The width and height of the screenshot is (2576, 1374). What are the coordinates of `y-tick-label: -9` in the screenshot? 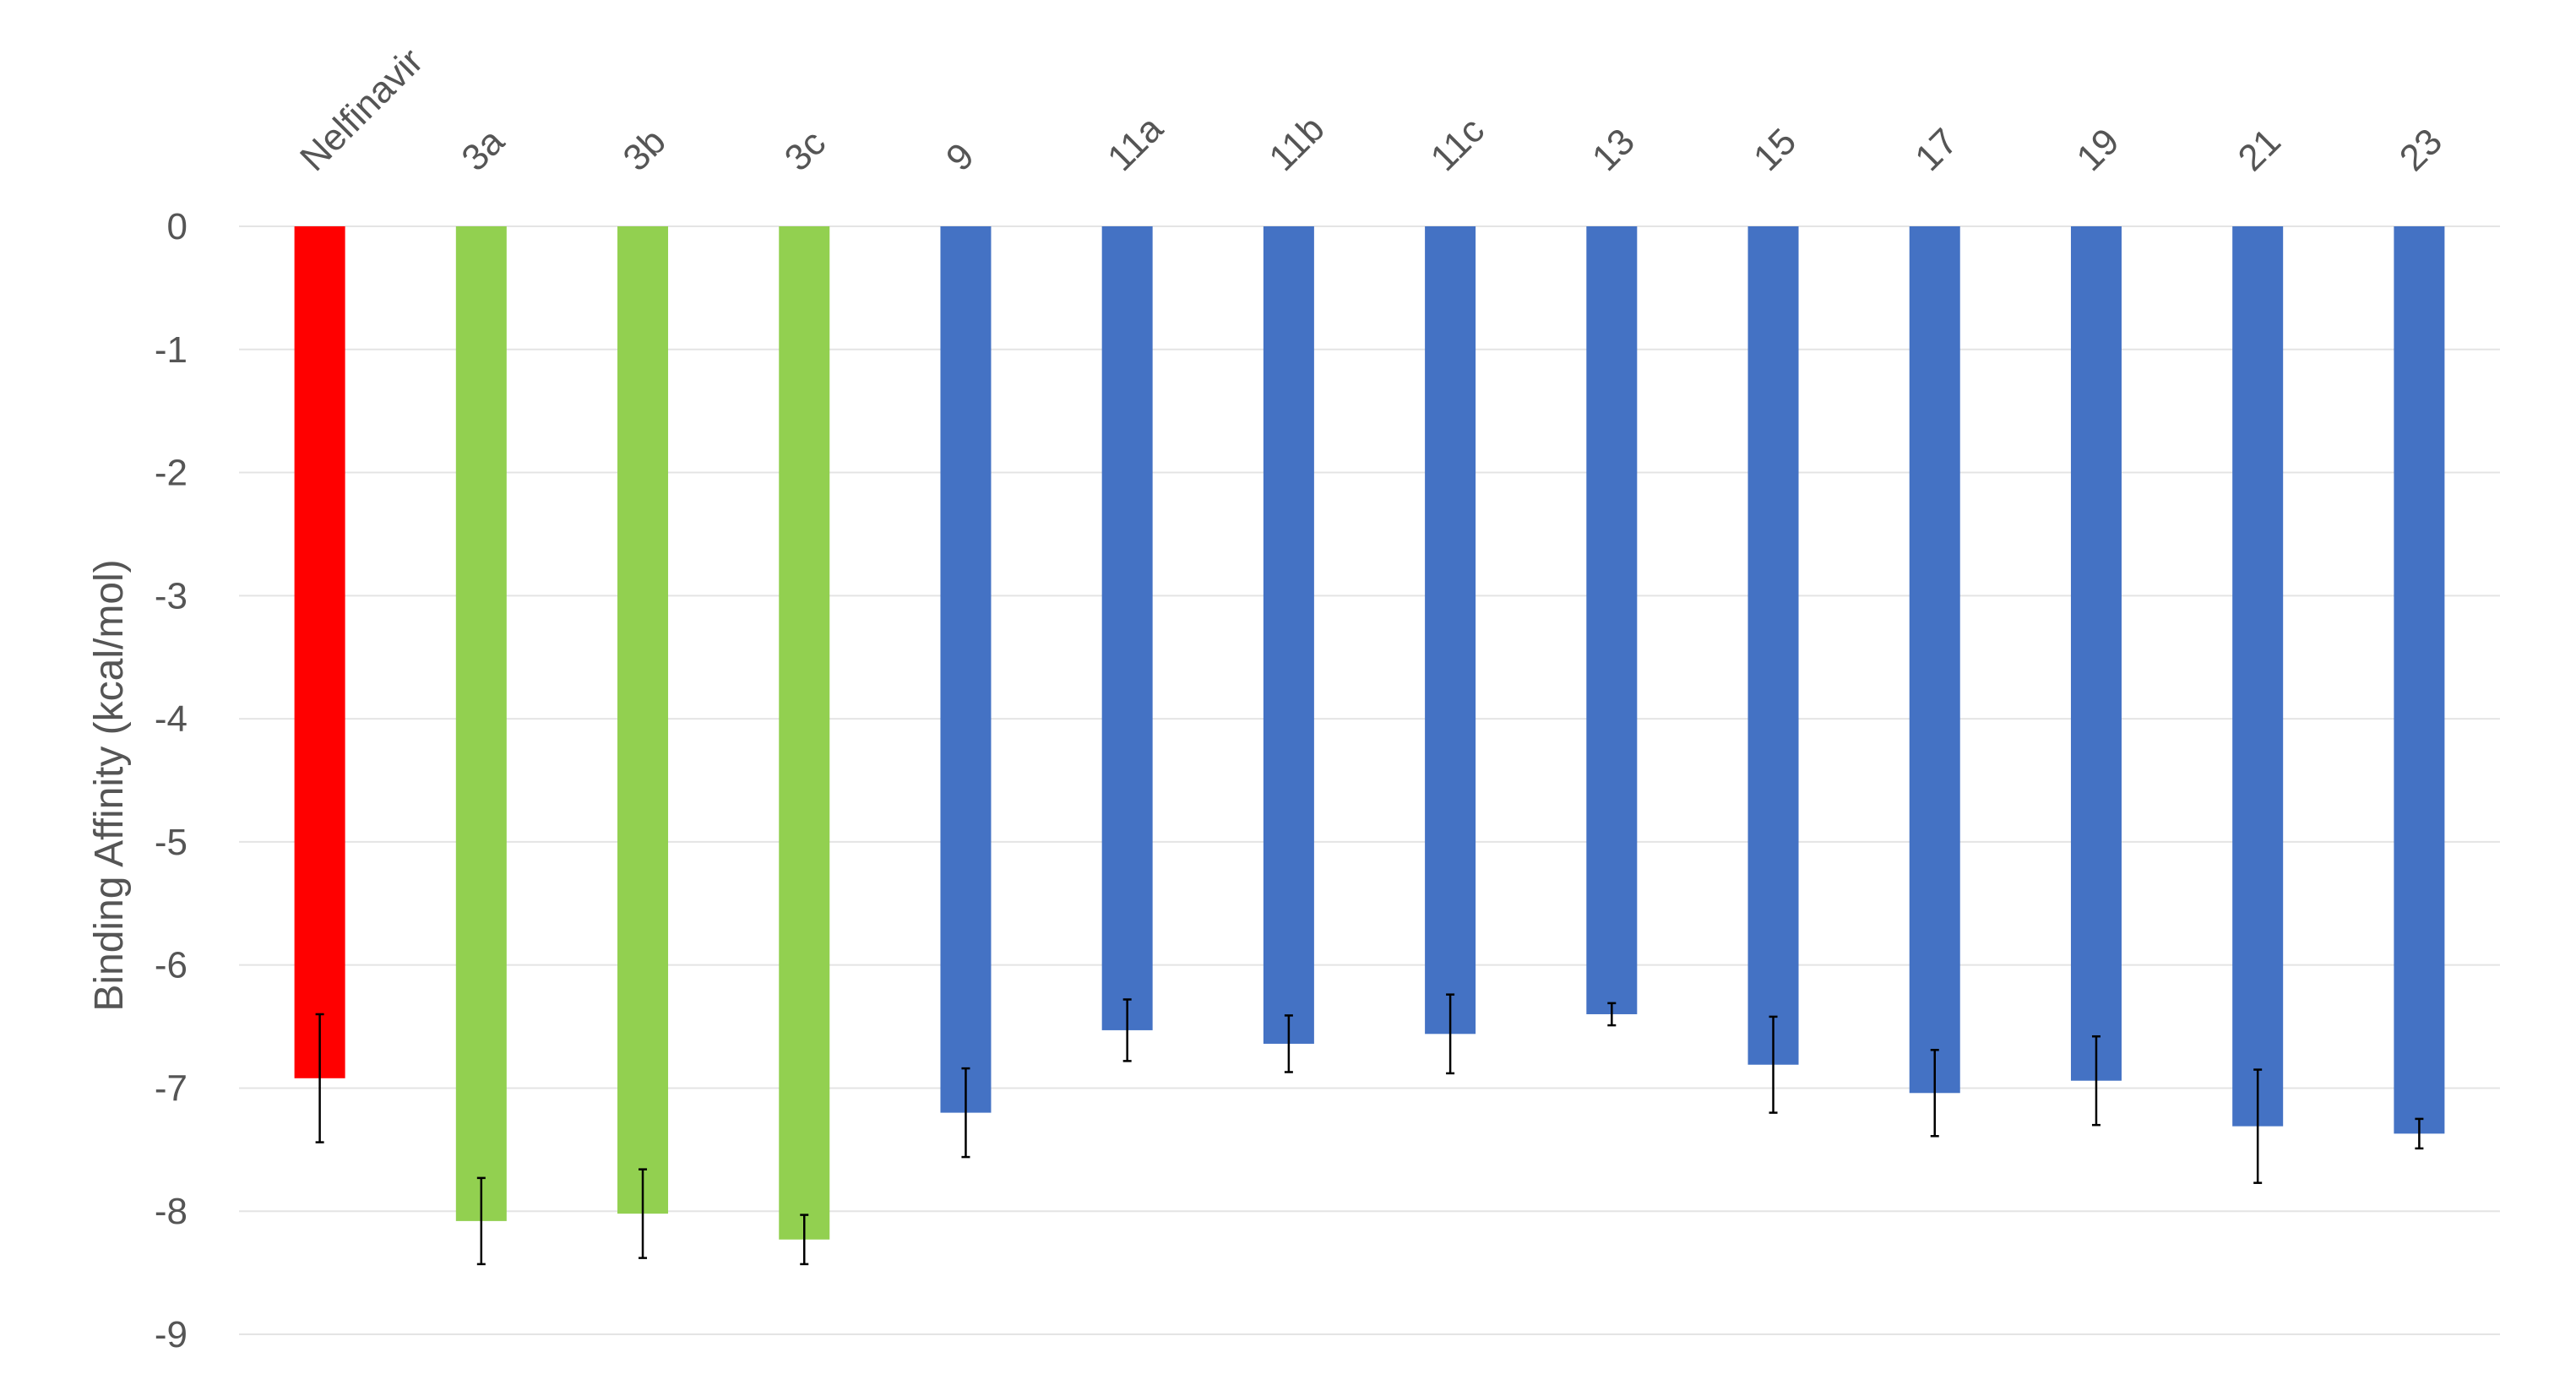 It's located at (171, 1334).